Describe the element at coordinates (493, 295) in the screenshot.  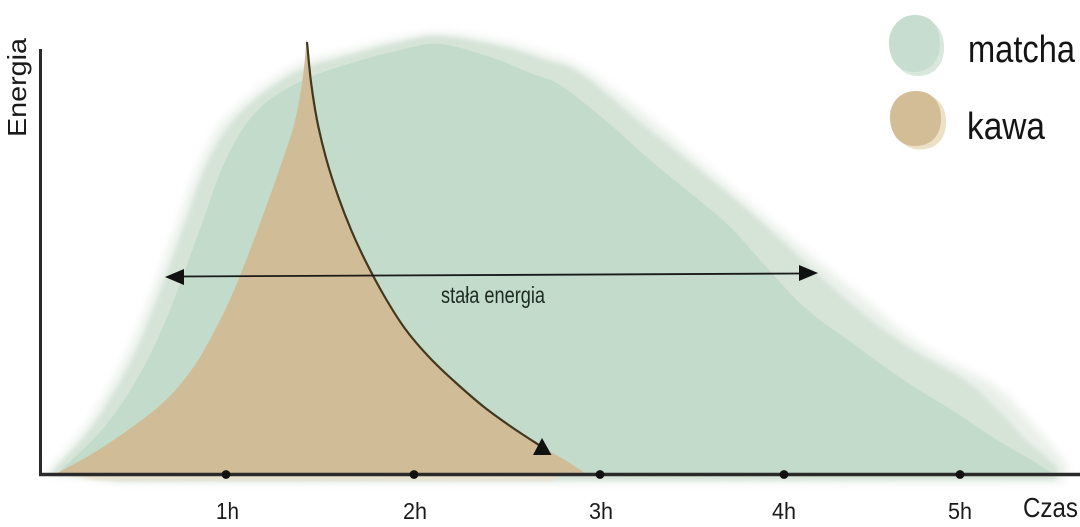
I see `svg-text: stała energia` at that location.